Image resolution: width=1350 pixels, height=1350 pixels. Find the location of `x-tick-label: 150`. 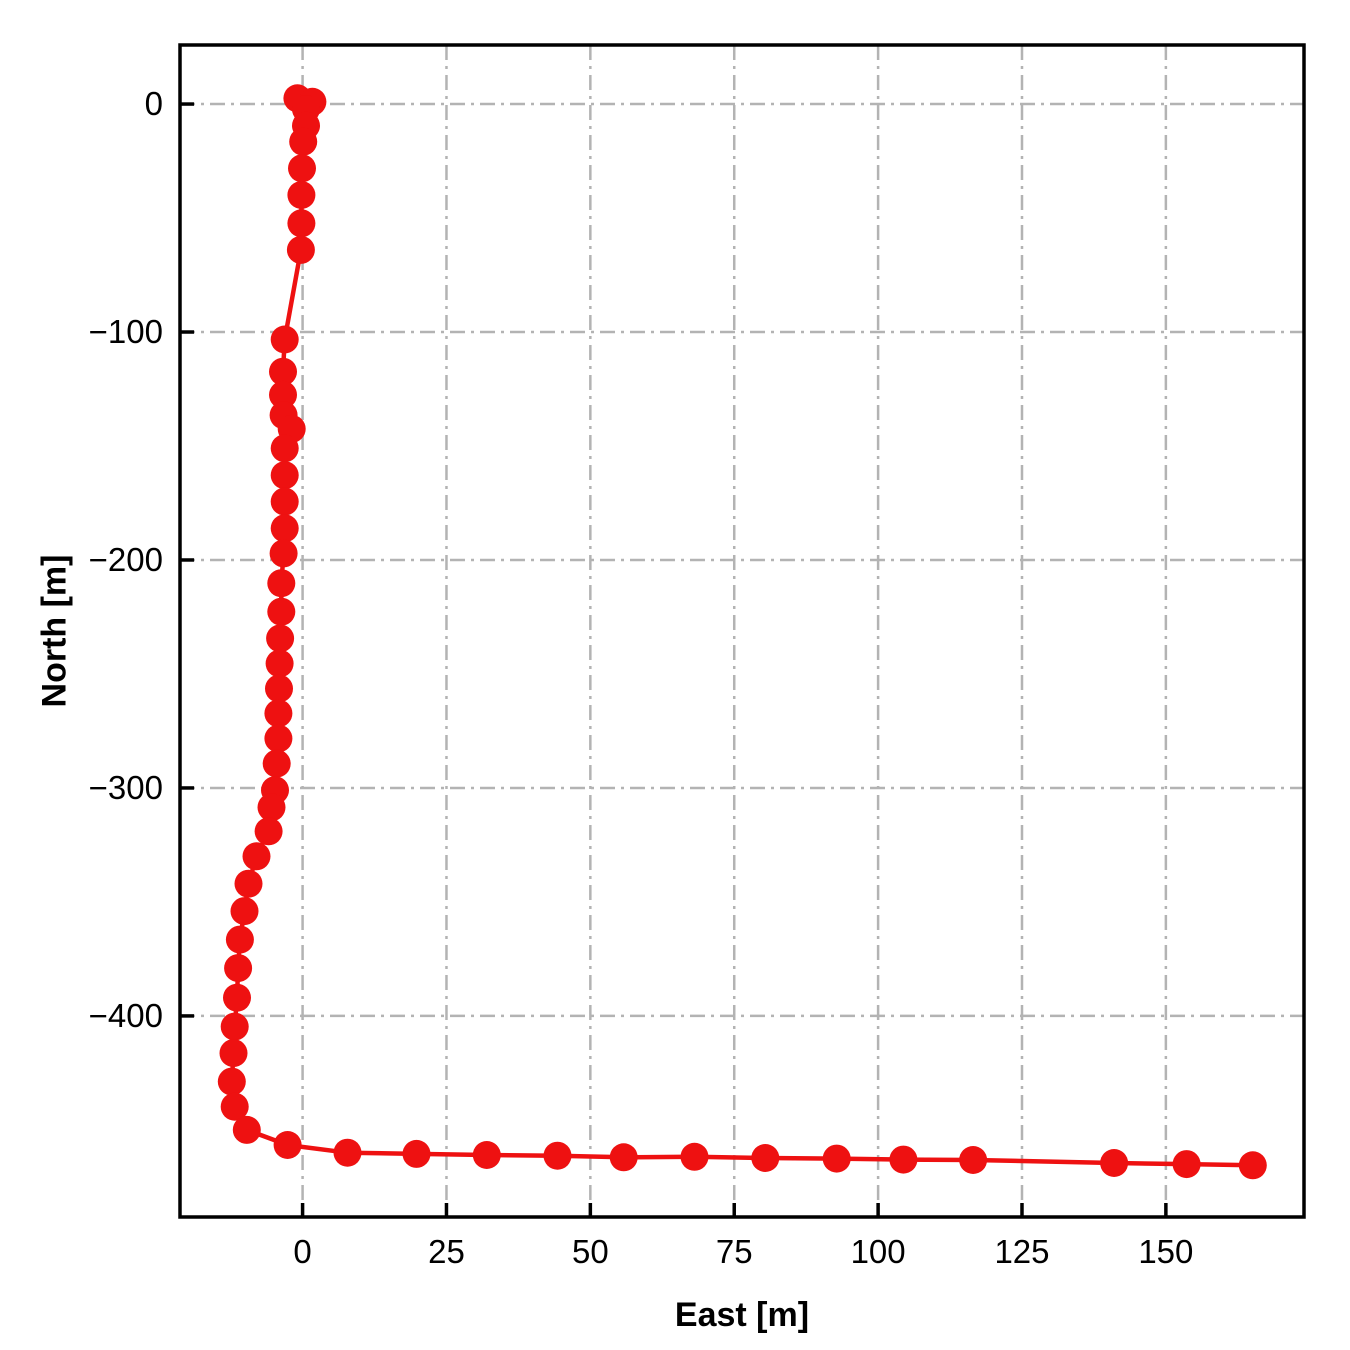

x-tick-label: 150 is located at coordinates (1165, 1251).